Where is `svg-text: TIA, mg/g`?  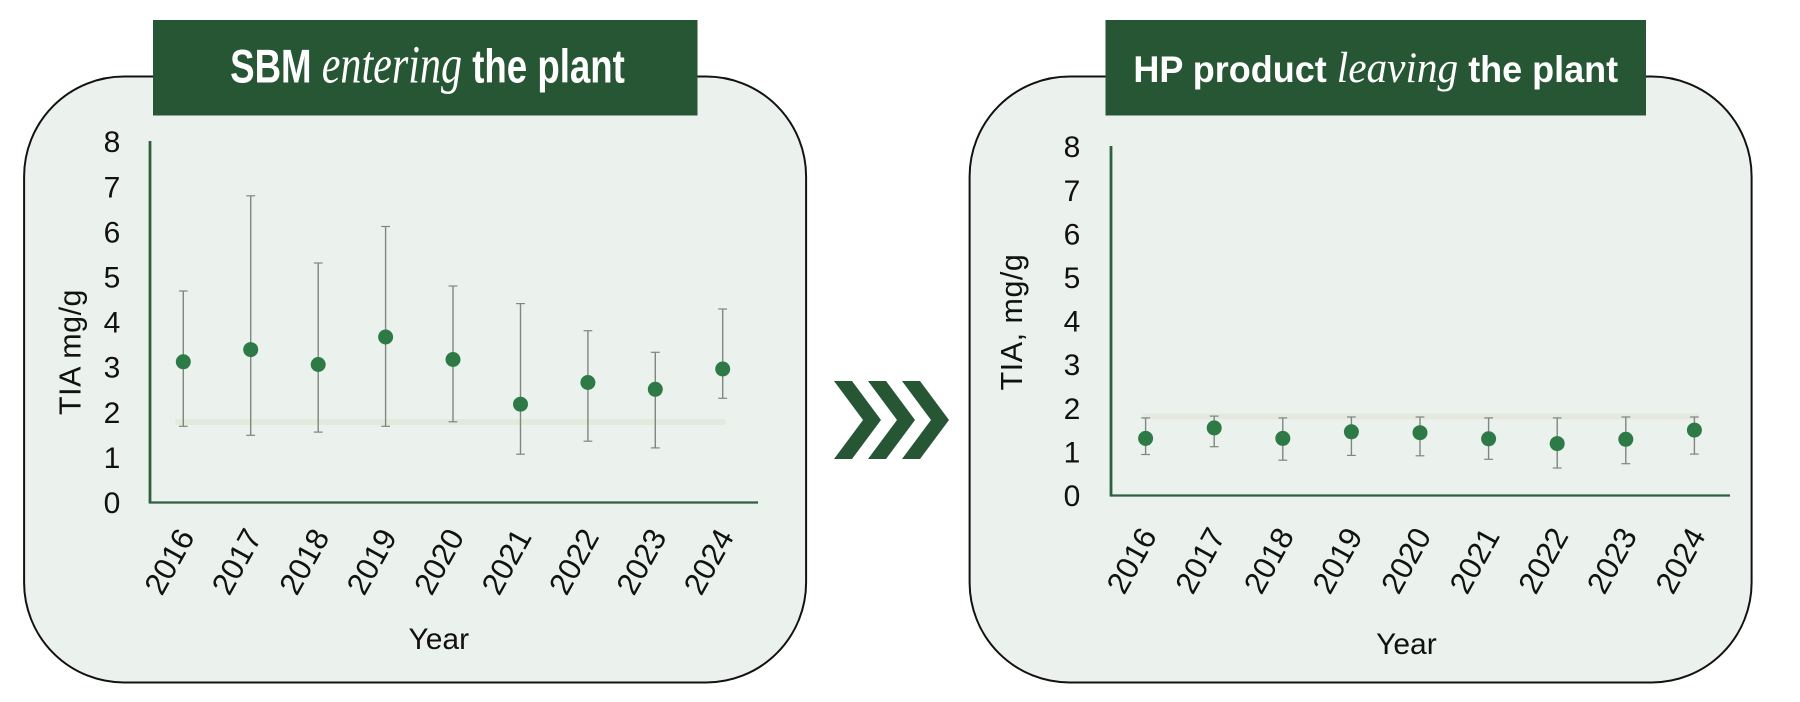
svg-text: TIA, mg/g is located at coordinates (1012, 322).